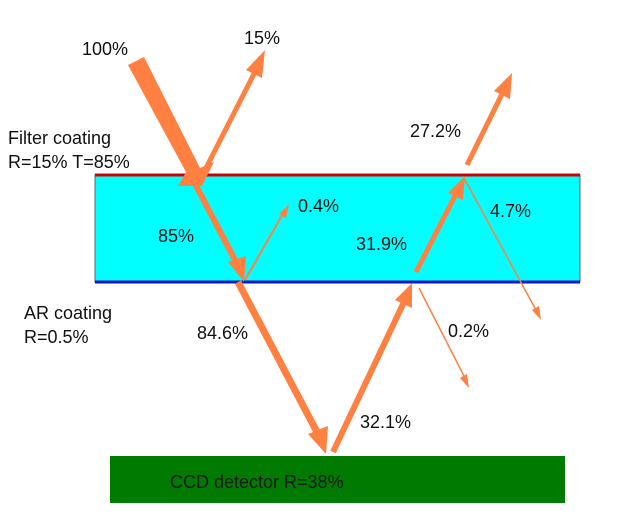 The width and height of the screenshot is (640, 517). What do you see at coordinates (171, 121) in the screenshot?
I see `incident-beam-arrow` at bounding box center [171, 121].